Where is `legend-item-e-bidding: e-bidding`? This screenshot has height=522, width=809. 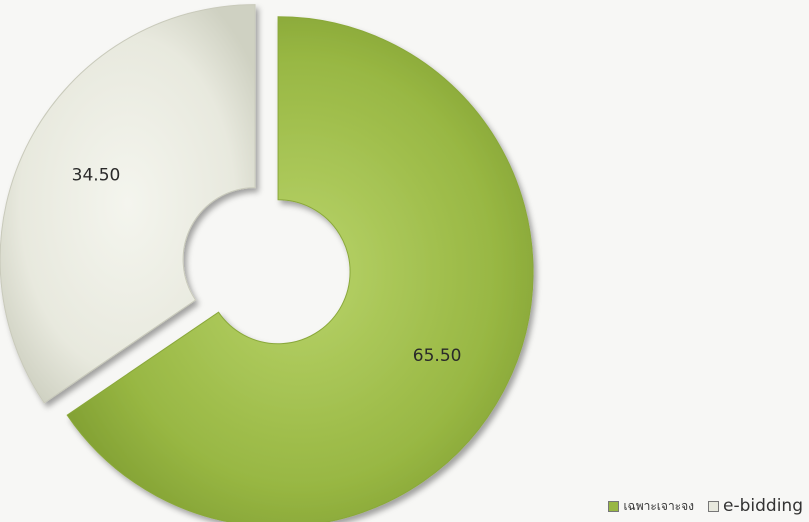
legend-item-e-bidding: e-bidding is located at coordinates (755, 506).